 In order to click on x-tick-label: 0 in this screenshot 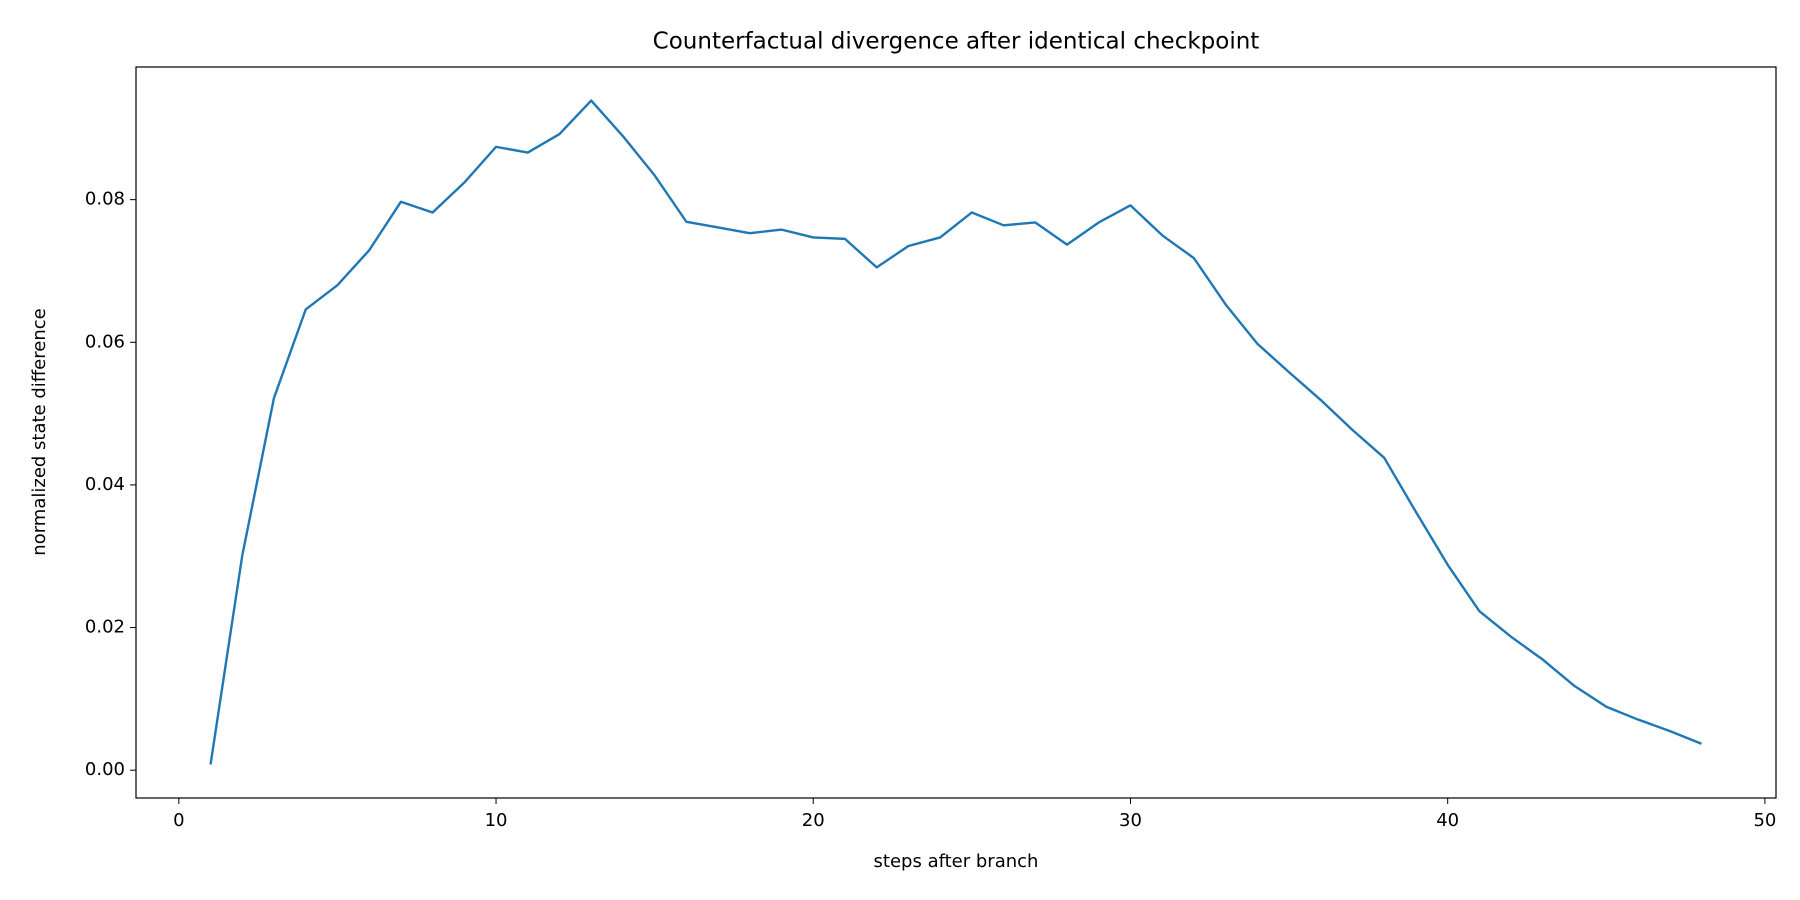, I will do `click(178, 820)`.